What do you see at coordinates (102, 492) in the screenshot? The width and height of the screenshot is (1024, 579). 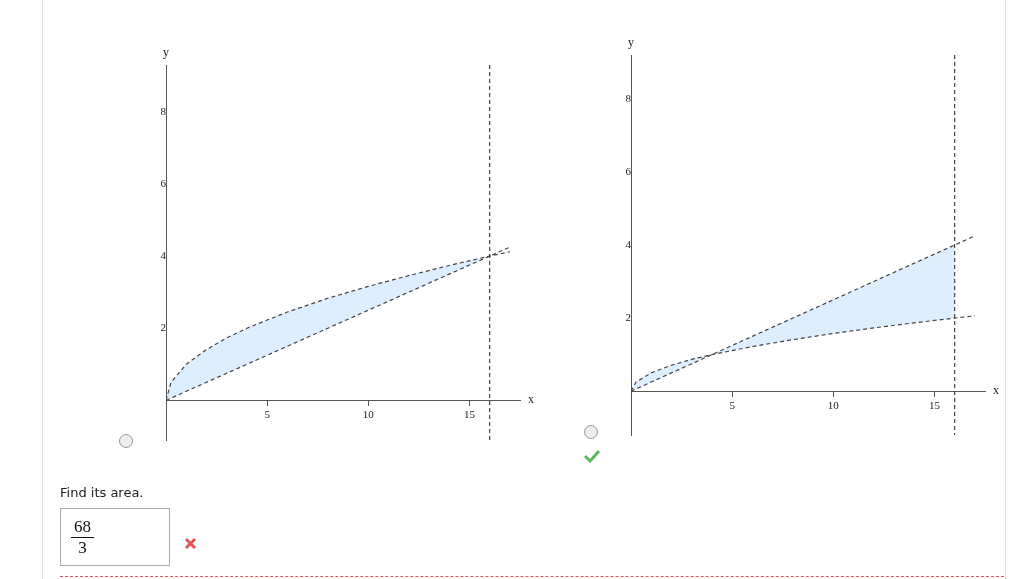 I see `text: Find its area.` at bounding box center [102, 492].